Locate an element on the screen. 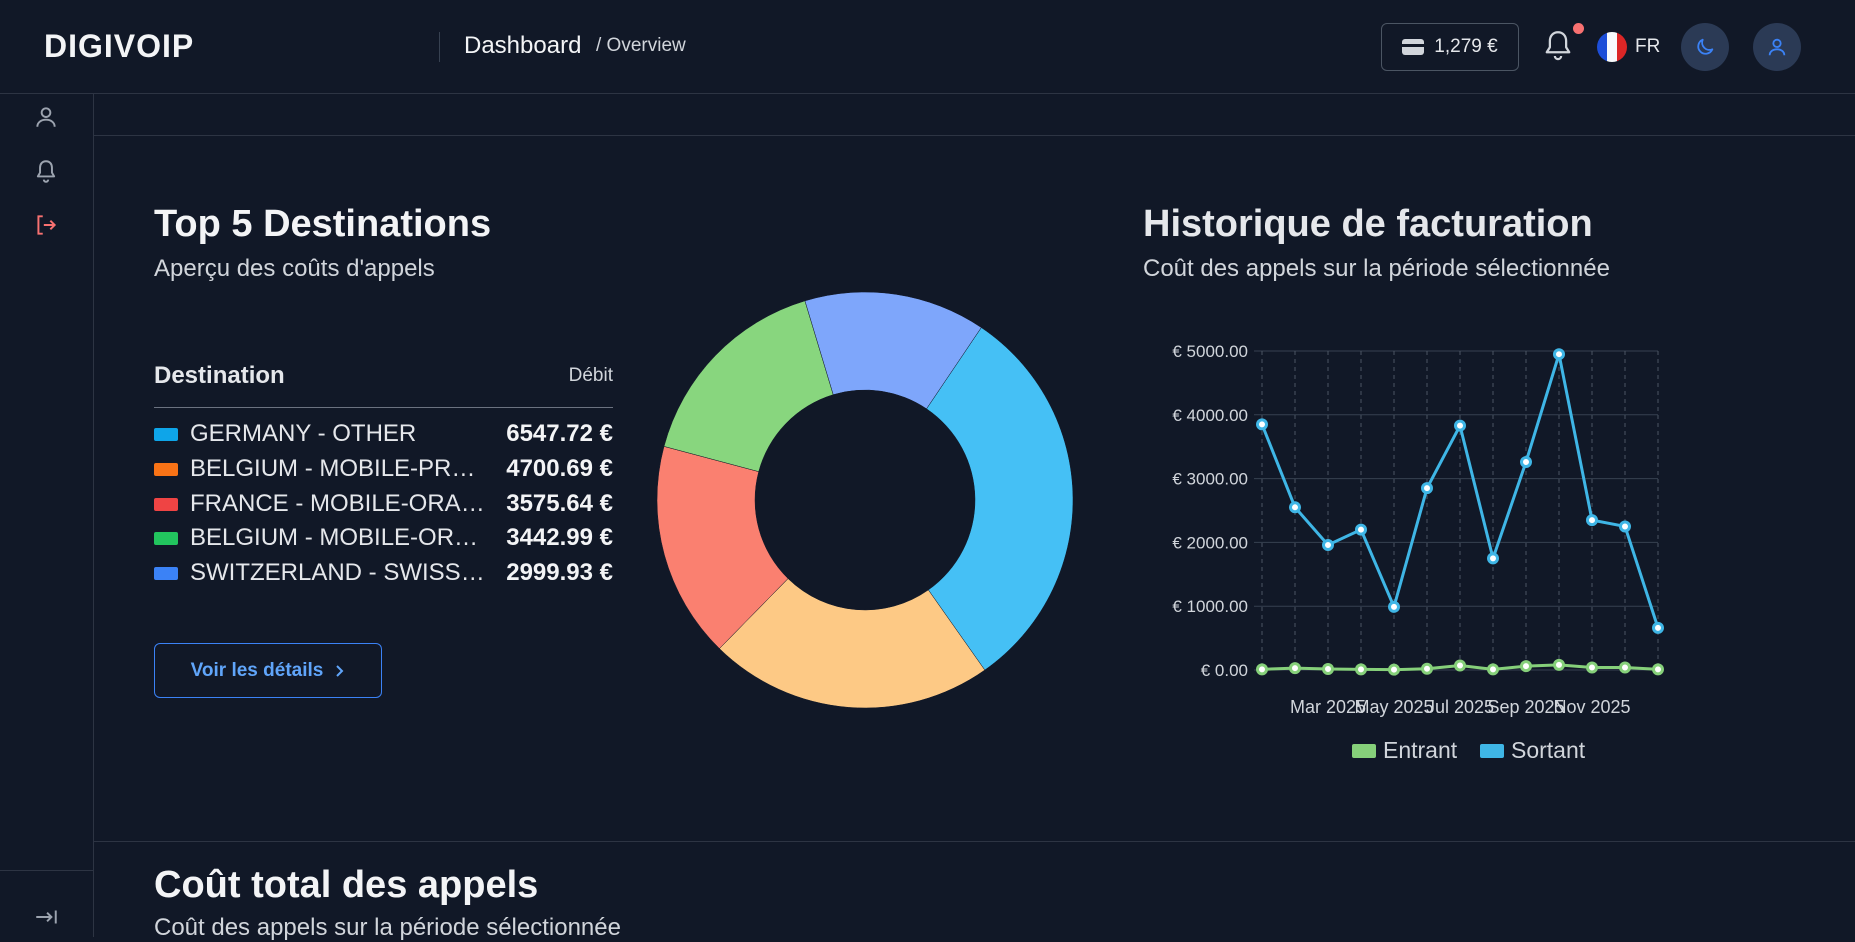 This screenshot has height=942, width=1855. column-header-debit: Débit is located at coordinates (590, 375).